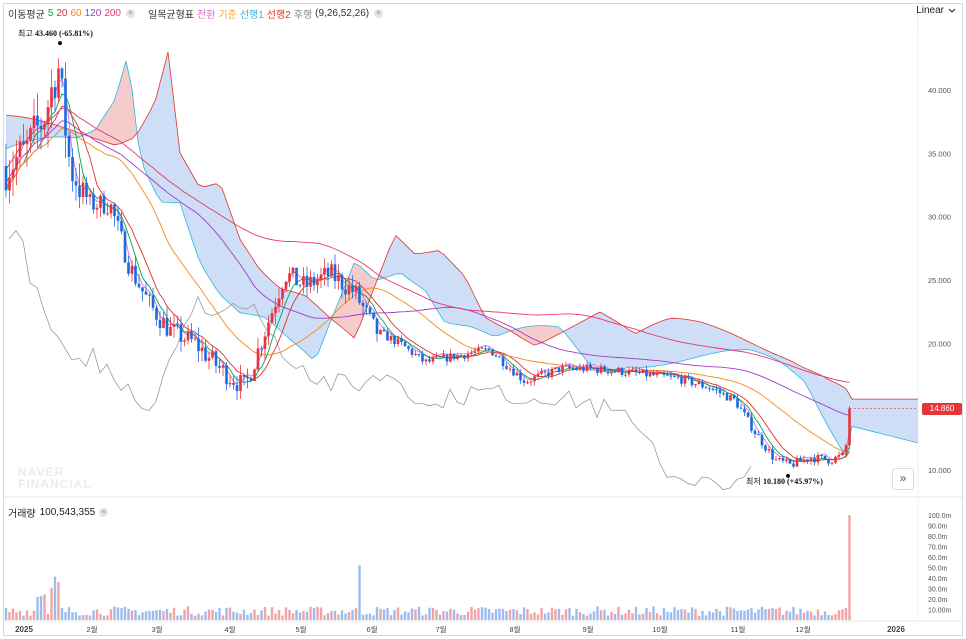  What do you see at coordinates (41, 472) in the screenshot?
I see `watermark-line1: NAVER` at bounding box center [41, 472].